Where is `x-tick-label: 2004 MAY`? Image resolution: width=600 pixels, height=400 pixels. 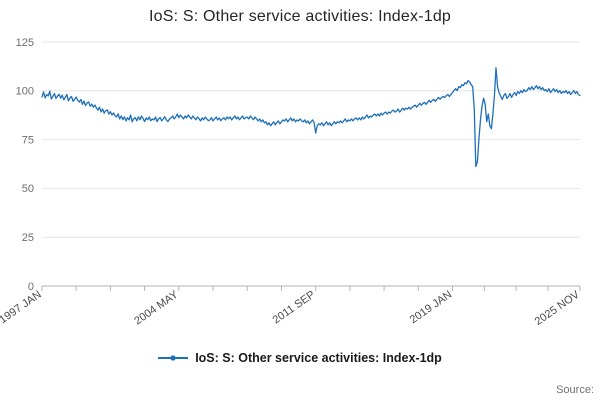
x-tick-label: 2004 MAY is located at coordinates (156, 307).